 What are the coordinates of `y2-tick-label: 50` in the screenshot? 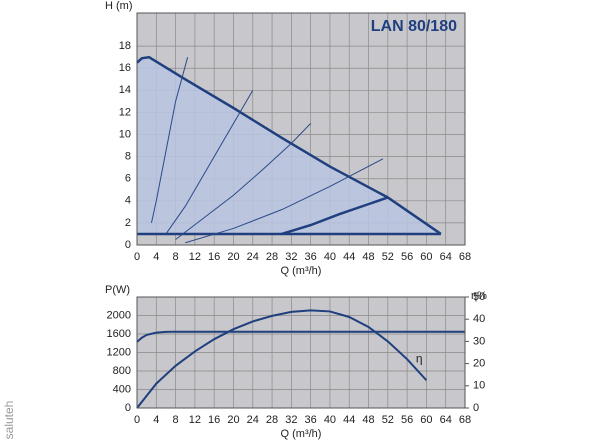 It's located at (479, 297).